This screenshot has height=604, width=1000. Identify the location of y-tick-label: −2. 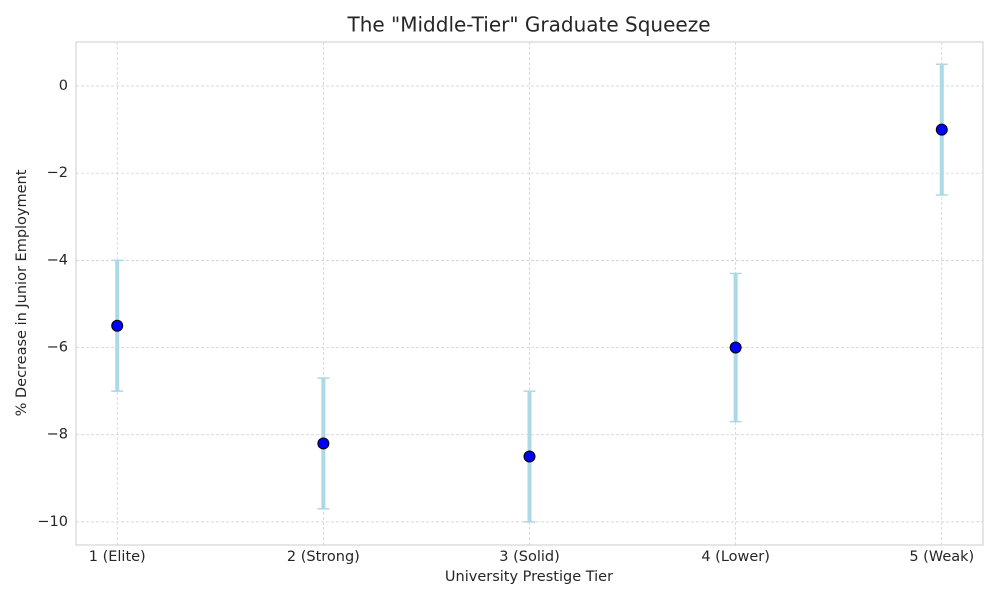
(57, 173).